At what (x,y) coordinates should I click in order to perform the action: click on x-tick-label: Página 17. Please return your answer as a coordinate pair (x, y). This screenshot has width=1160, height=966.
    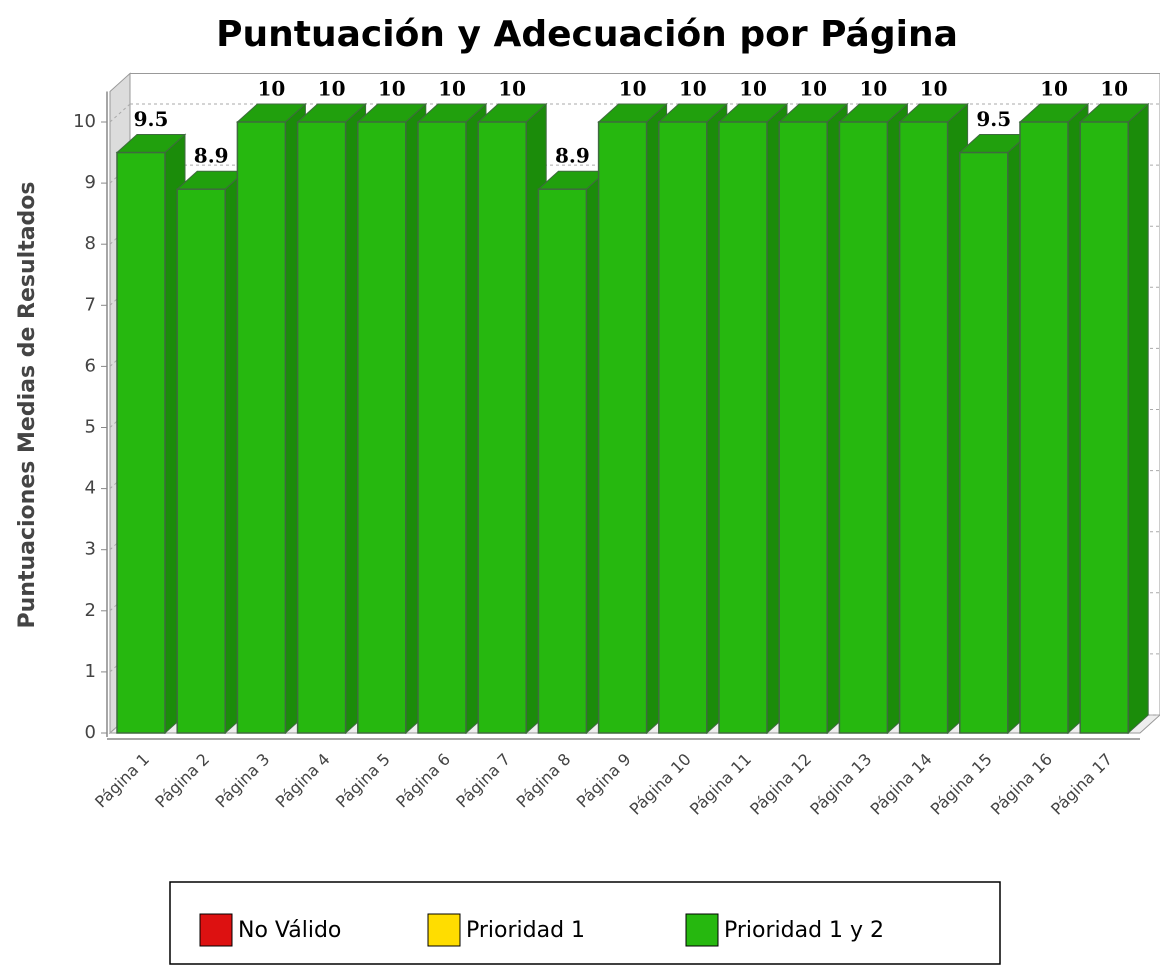
    Looking at the image, I should click on (1081, 784).